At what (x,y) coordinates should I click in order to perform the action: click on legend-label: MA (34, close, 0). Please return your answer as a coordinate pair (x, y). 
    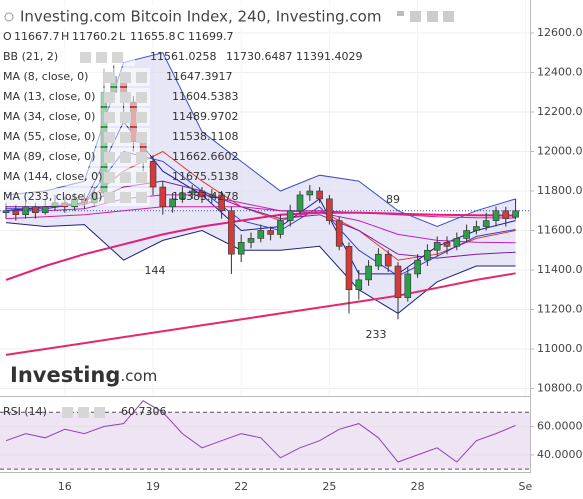
    Looking at the image, I should click on (49, 116).